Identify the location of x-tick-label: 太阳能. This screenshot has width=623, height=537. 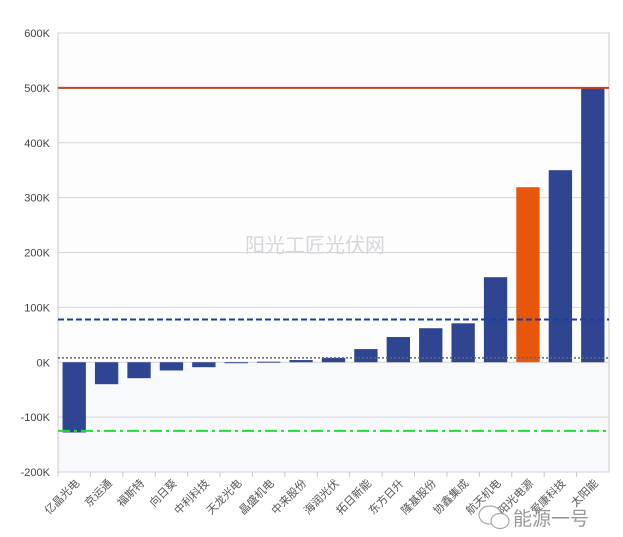
(584, 492).